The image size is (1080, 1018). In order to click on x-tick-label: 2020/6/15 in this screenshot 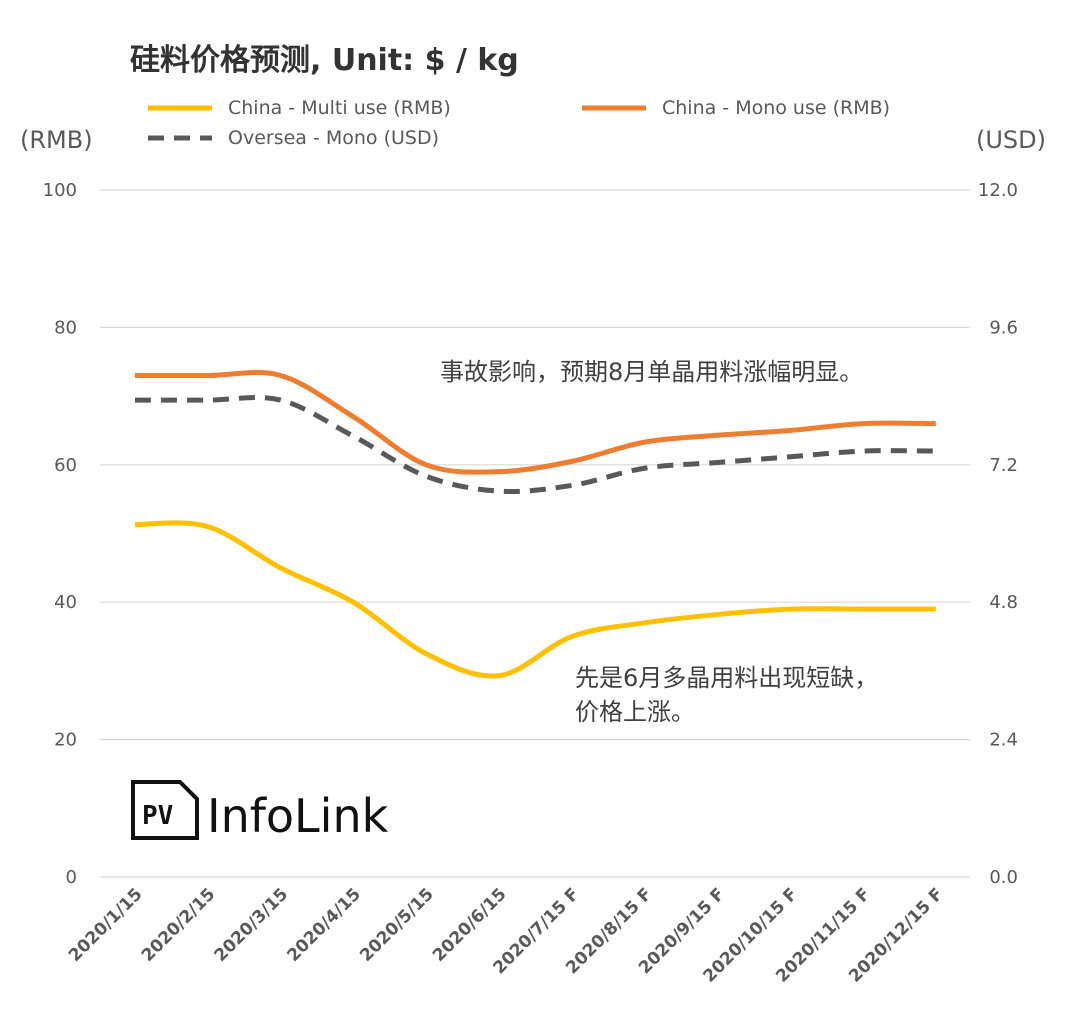, I will do `click(469, 924)`.